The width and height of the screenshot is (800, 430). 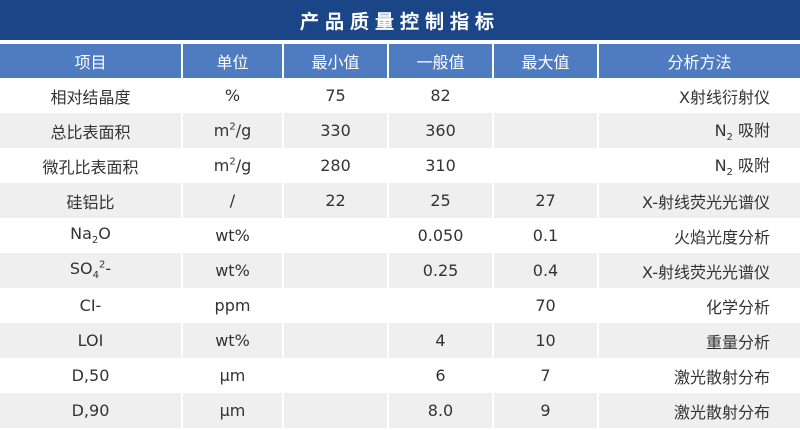 I want to click on cell-text: 9, so click(x=545, y=410).